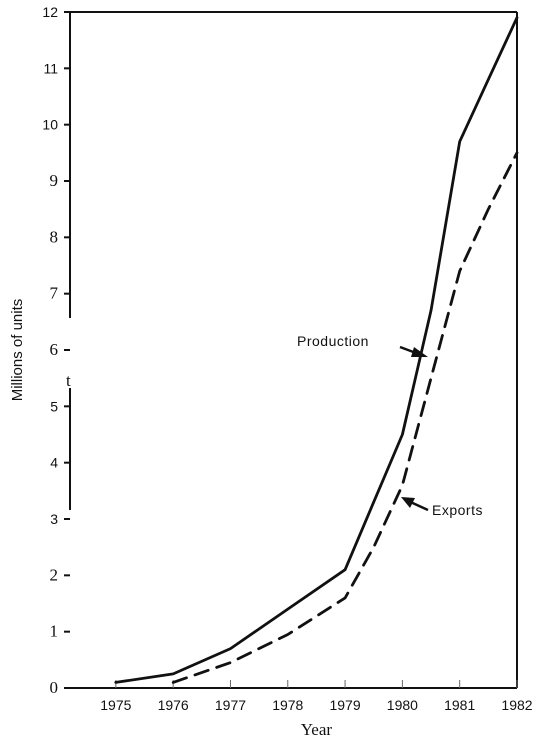 This screenshot has height=744, width=539. Describe the element at coordinates (54, 293) in the screenshot. I see `y-tick-label: 7` at that location.